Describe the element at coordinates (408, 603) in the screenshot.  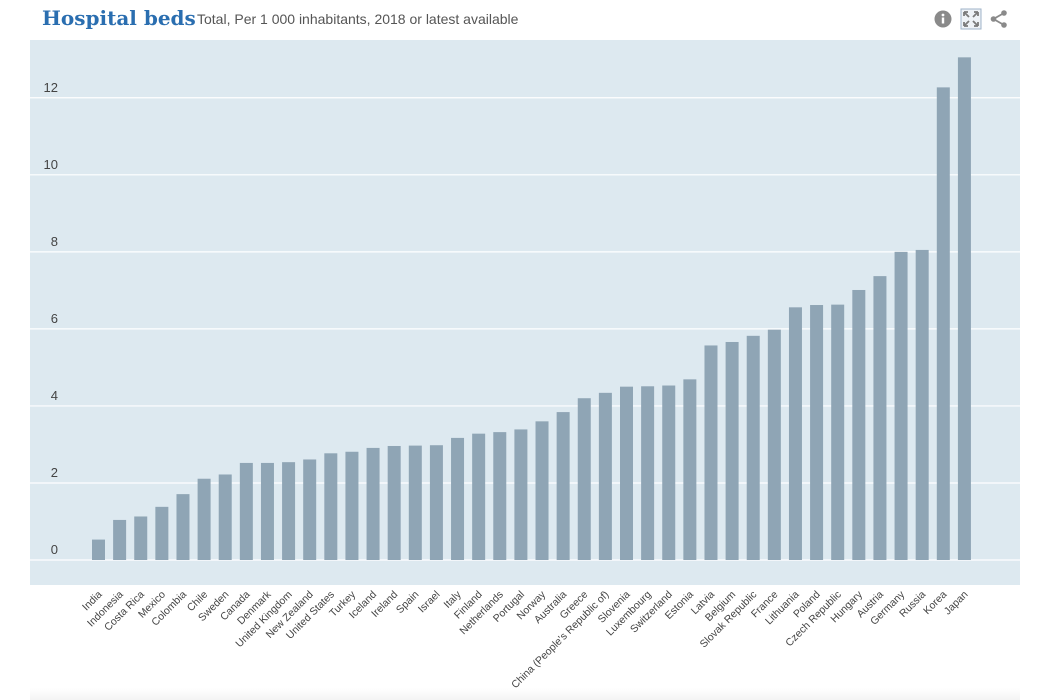
I see `x-tick-label: Spain` at that location.